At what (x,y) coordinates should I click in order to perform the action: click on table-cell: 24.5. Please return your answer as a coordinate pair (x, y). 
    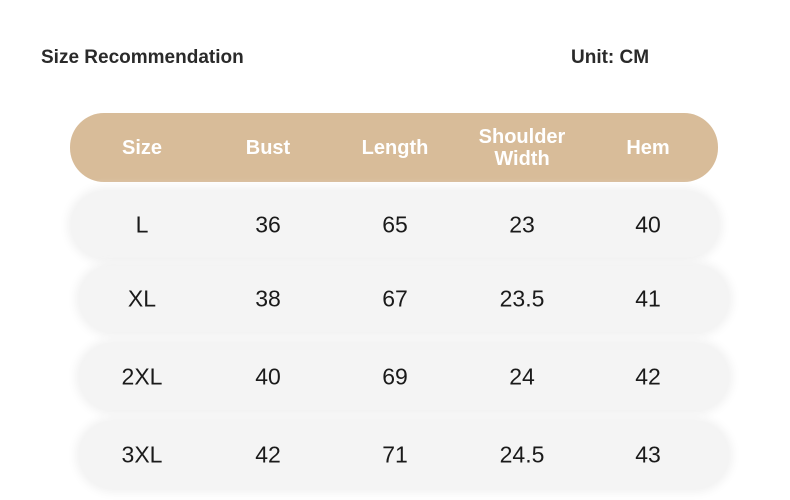
    Looking at the image, I should click on (522, 454).